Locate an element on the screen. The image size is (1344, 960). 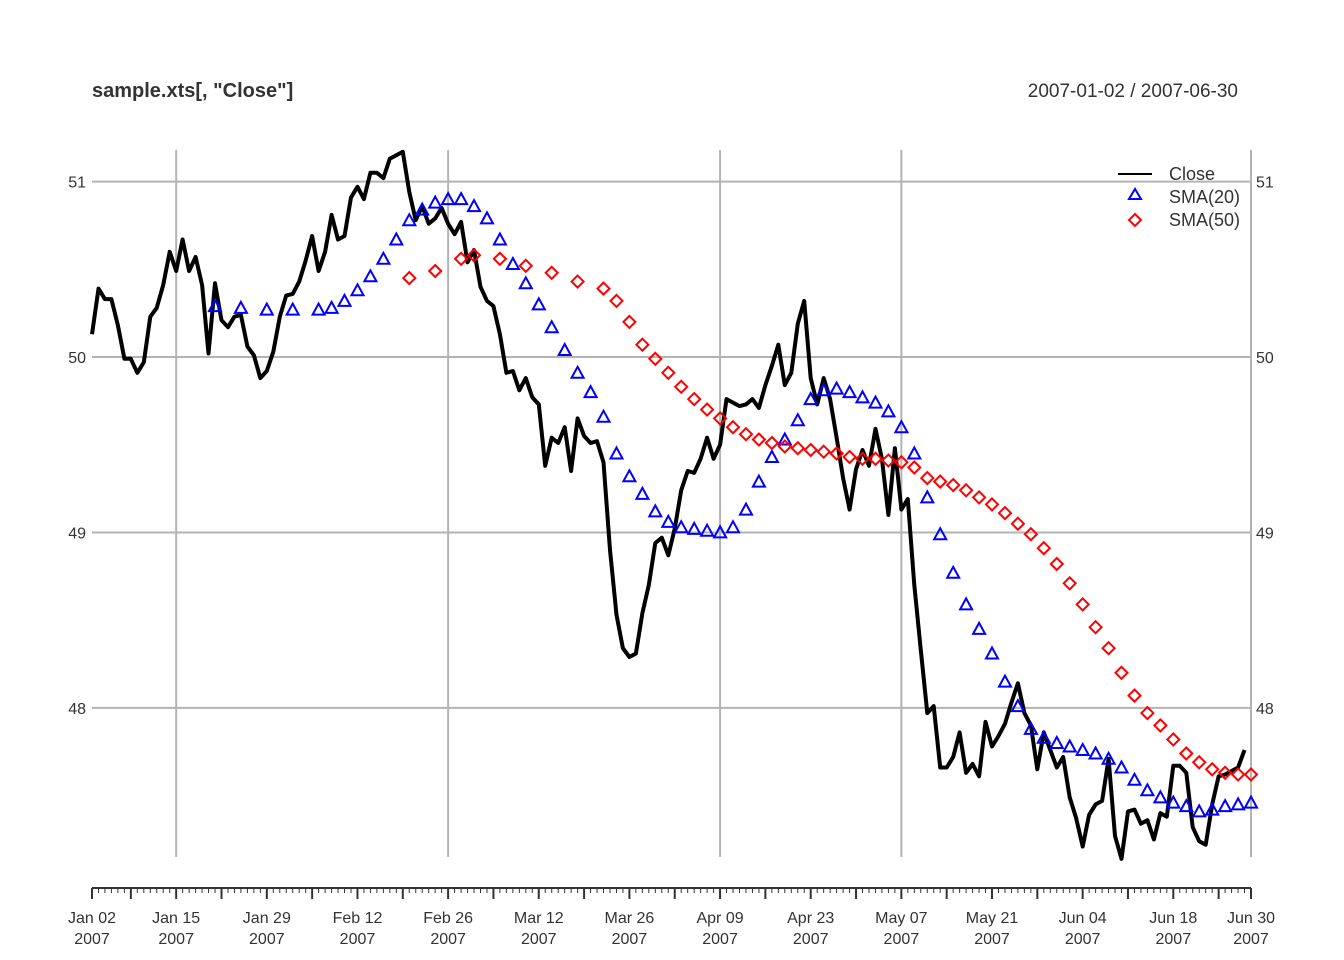
x-tick-label: Jan 29 is located at coordinates (267, 918).